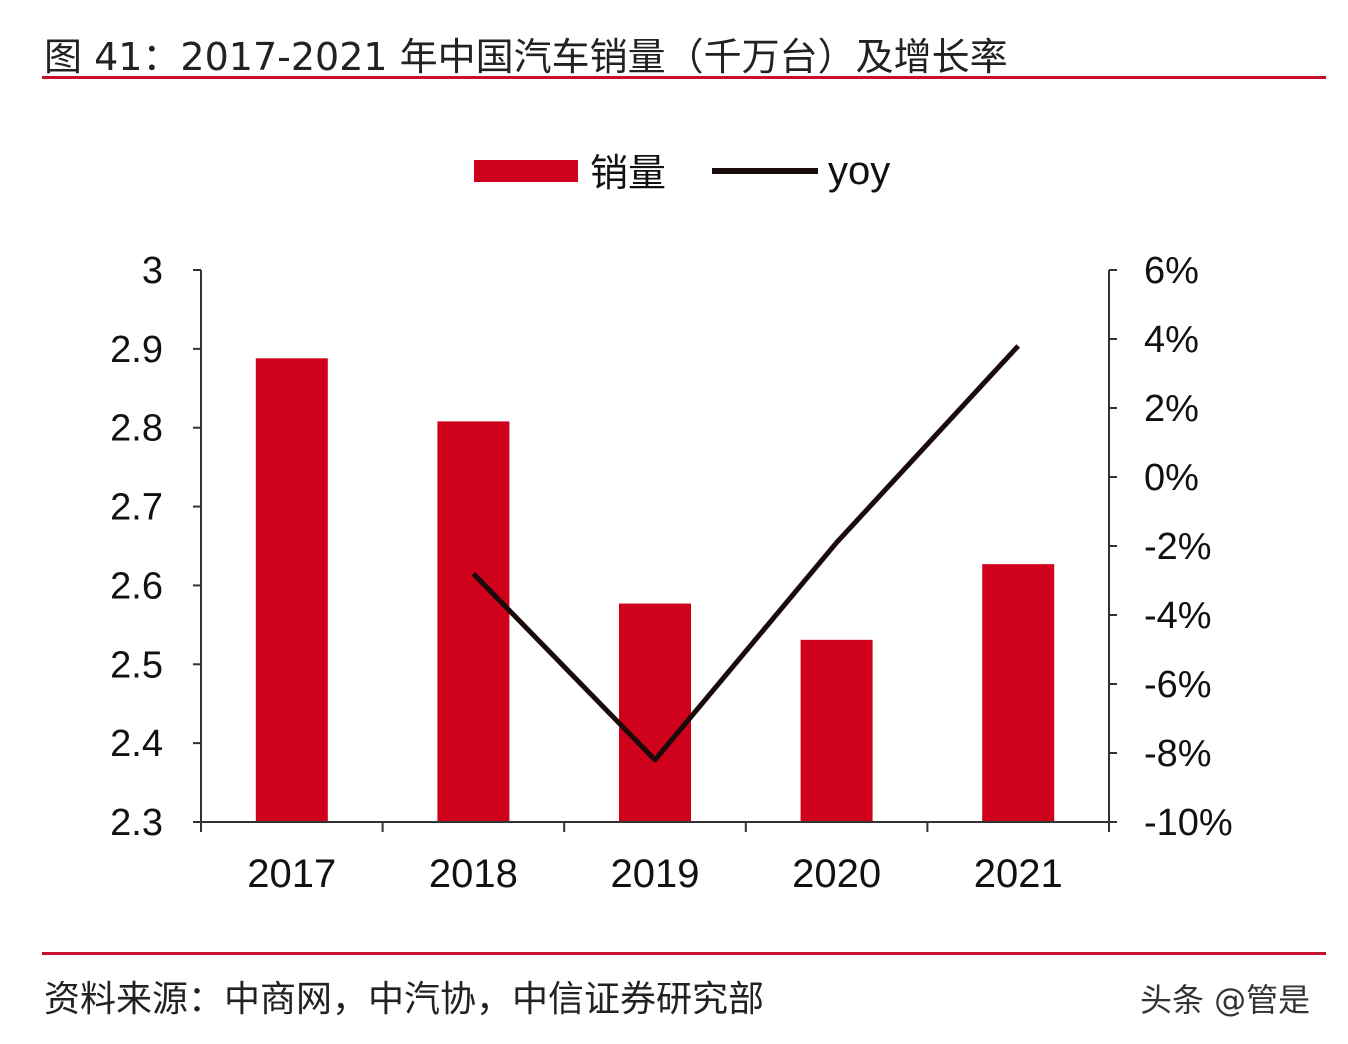  I want to click on bar-2021, so click(1018, 693).